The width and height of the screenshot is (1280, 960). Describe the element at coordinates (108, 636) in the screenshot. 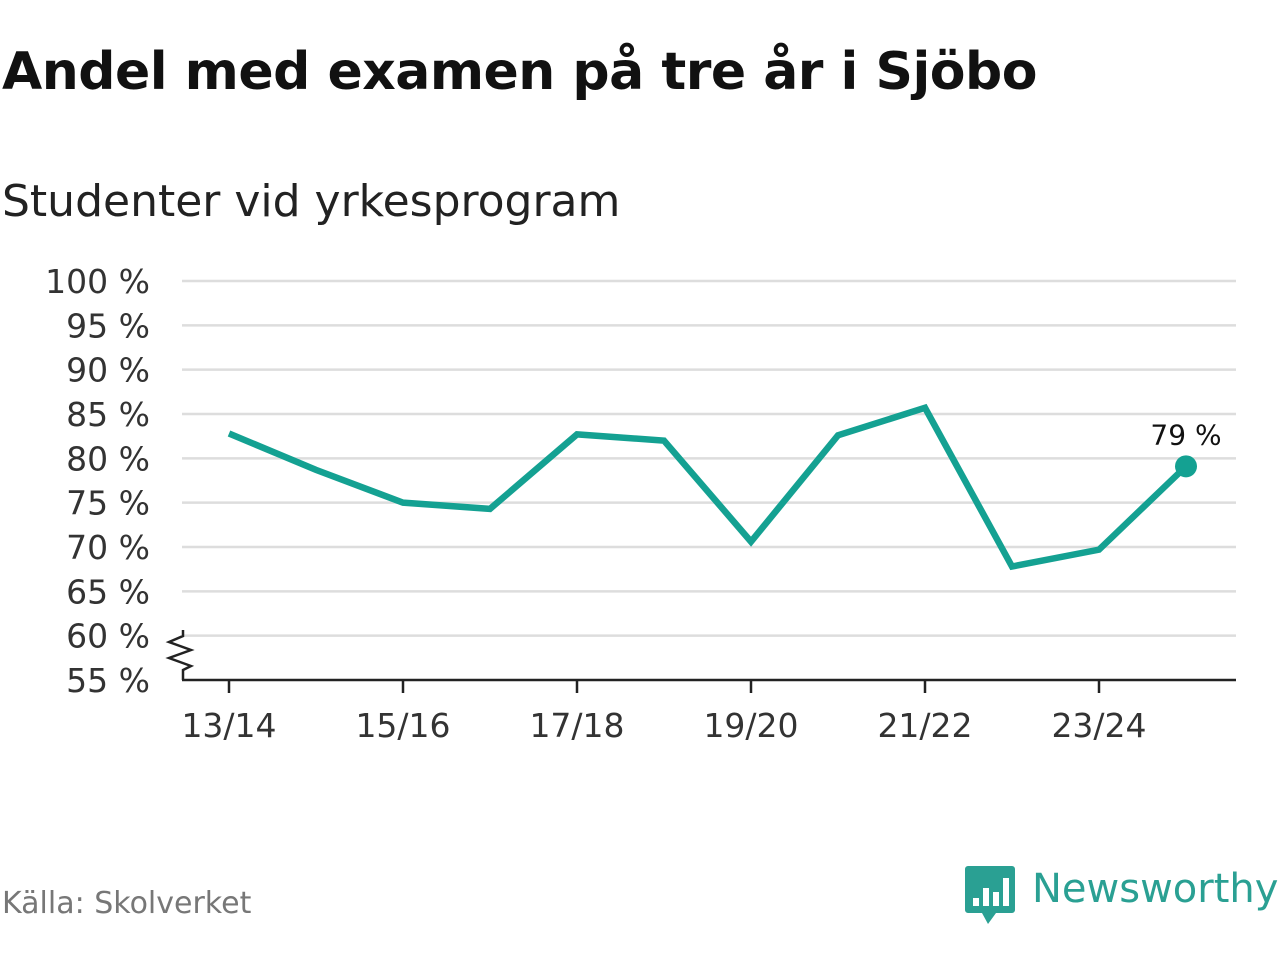

I see `y-tick-label: 60 %` at that location.